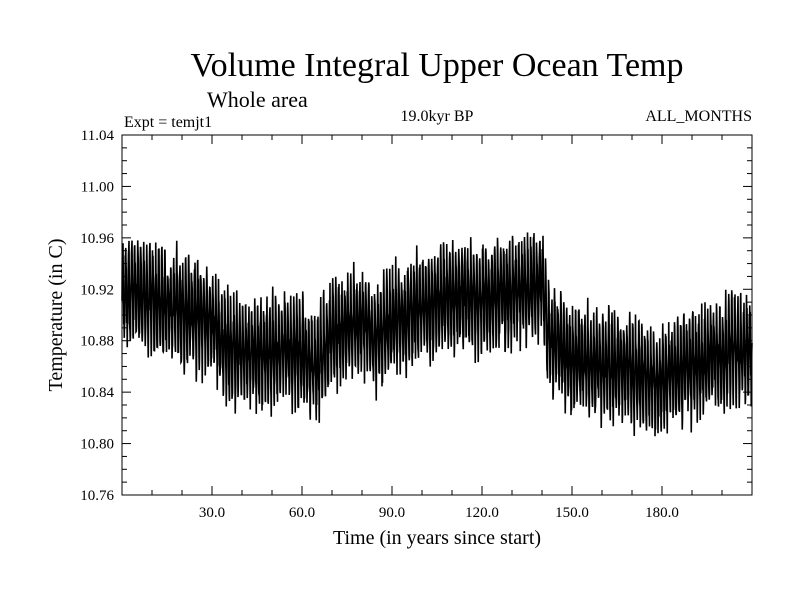 This screenshot has width=800, height=600. Describe the element at coordinates (97, 187) in the screenshot. I see `y-tick-label: 11.00` at that location.